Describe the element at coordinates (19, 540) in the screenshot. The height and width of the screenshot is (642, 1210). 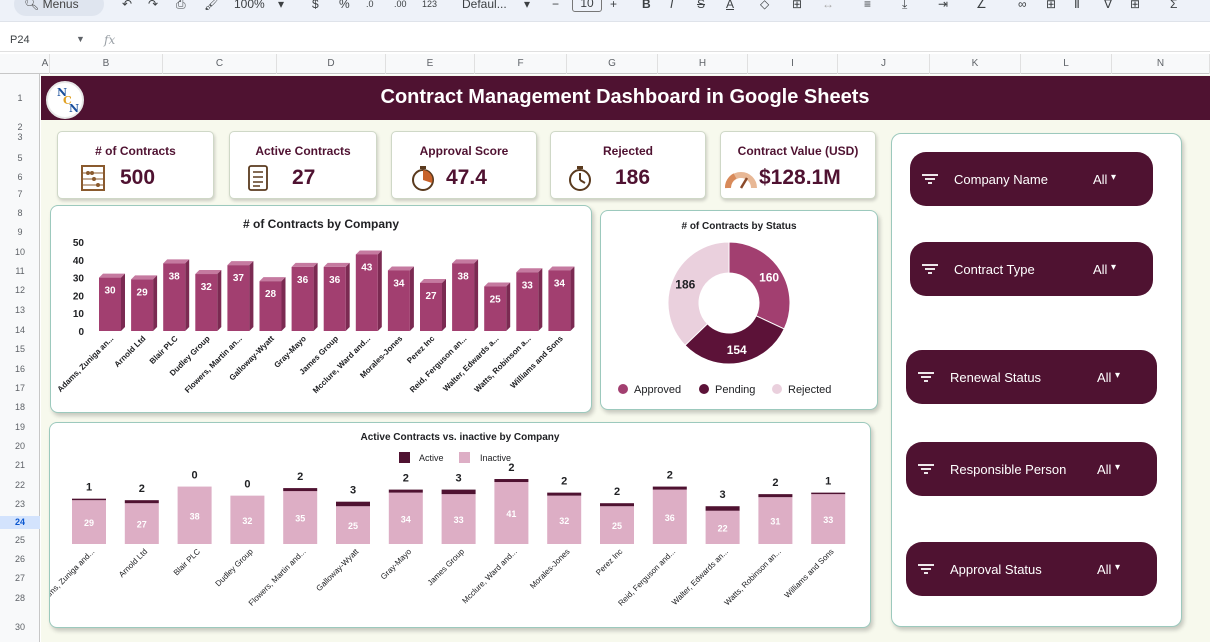
I see `row-header: 25` at that location.